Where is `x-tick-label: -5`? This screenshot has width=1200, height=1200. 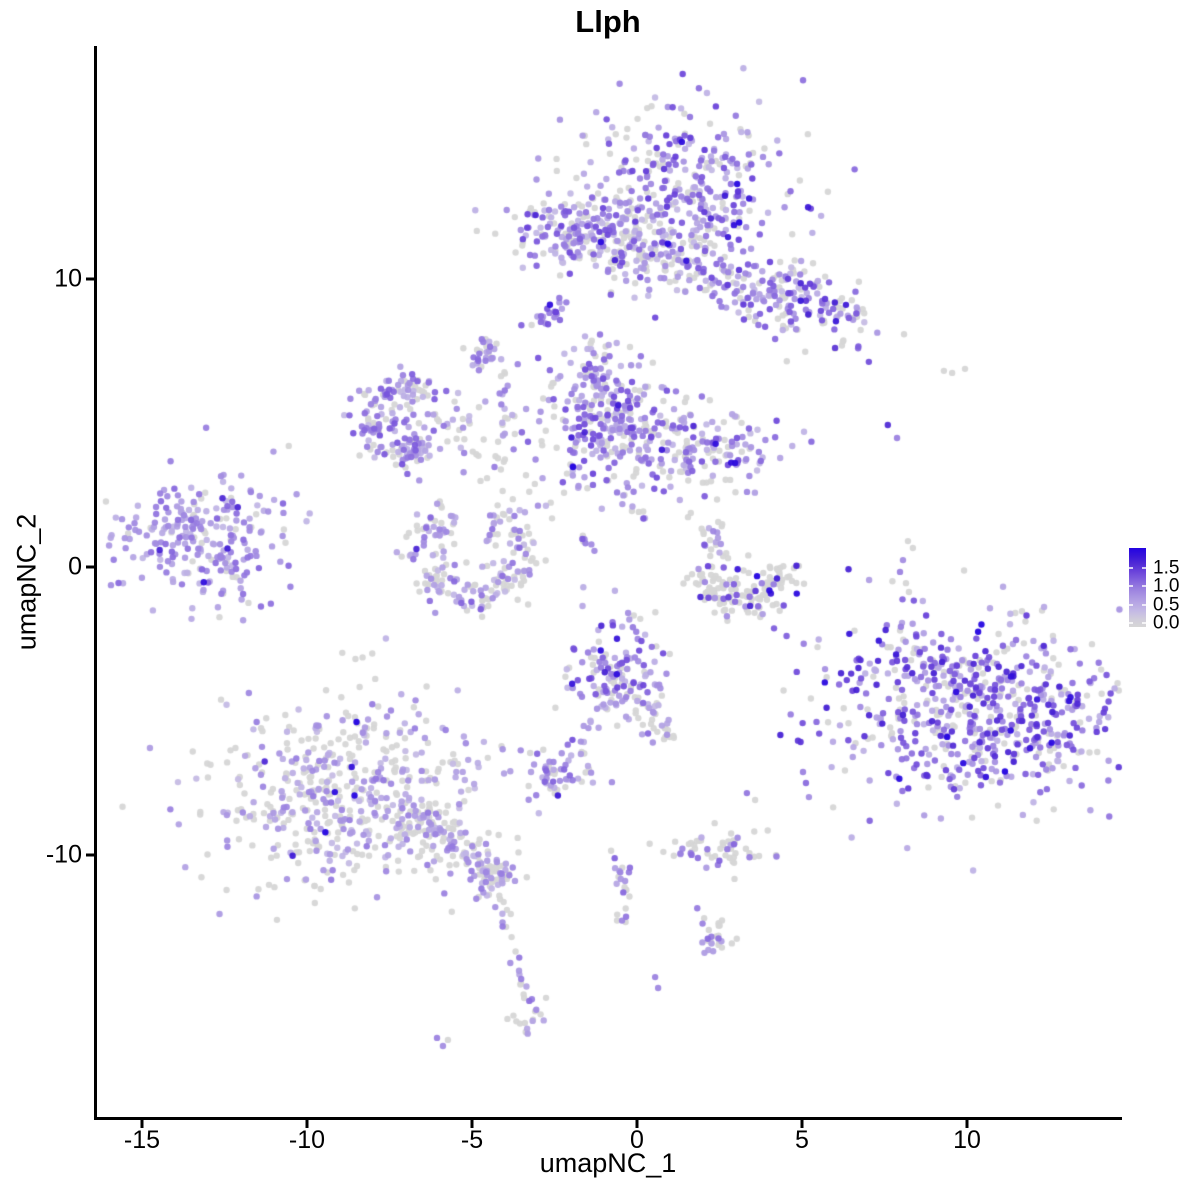
x-tick-label: -5 is located at coordinates (472, 1140).